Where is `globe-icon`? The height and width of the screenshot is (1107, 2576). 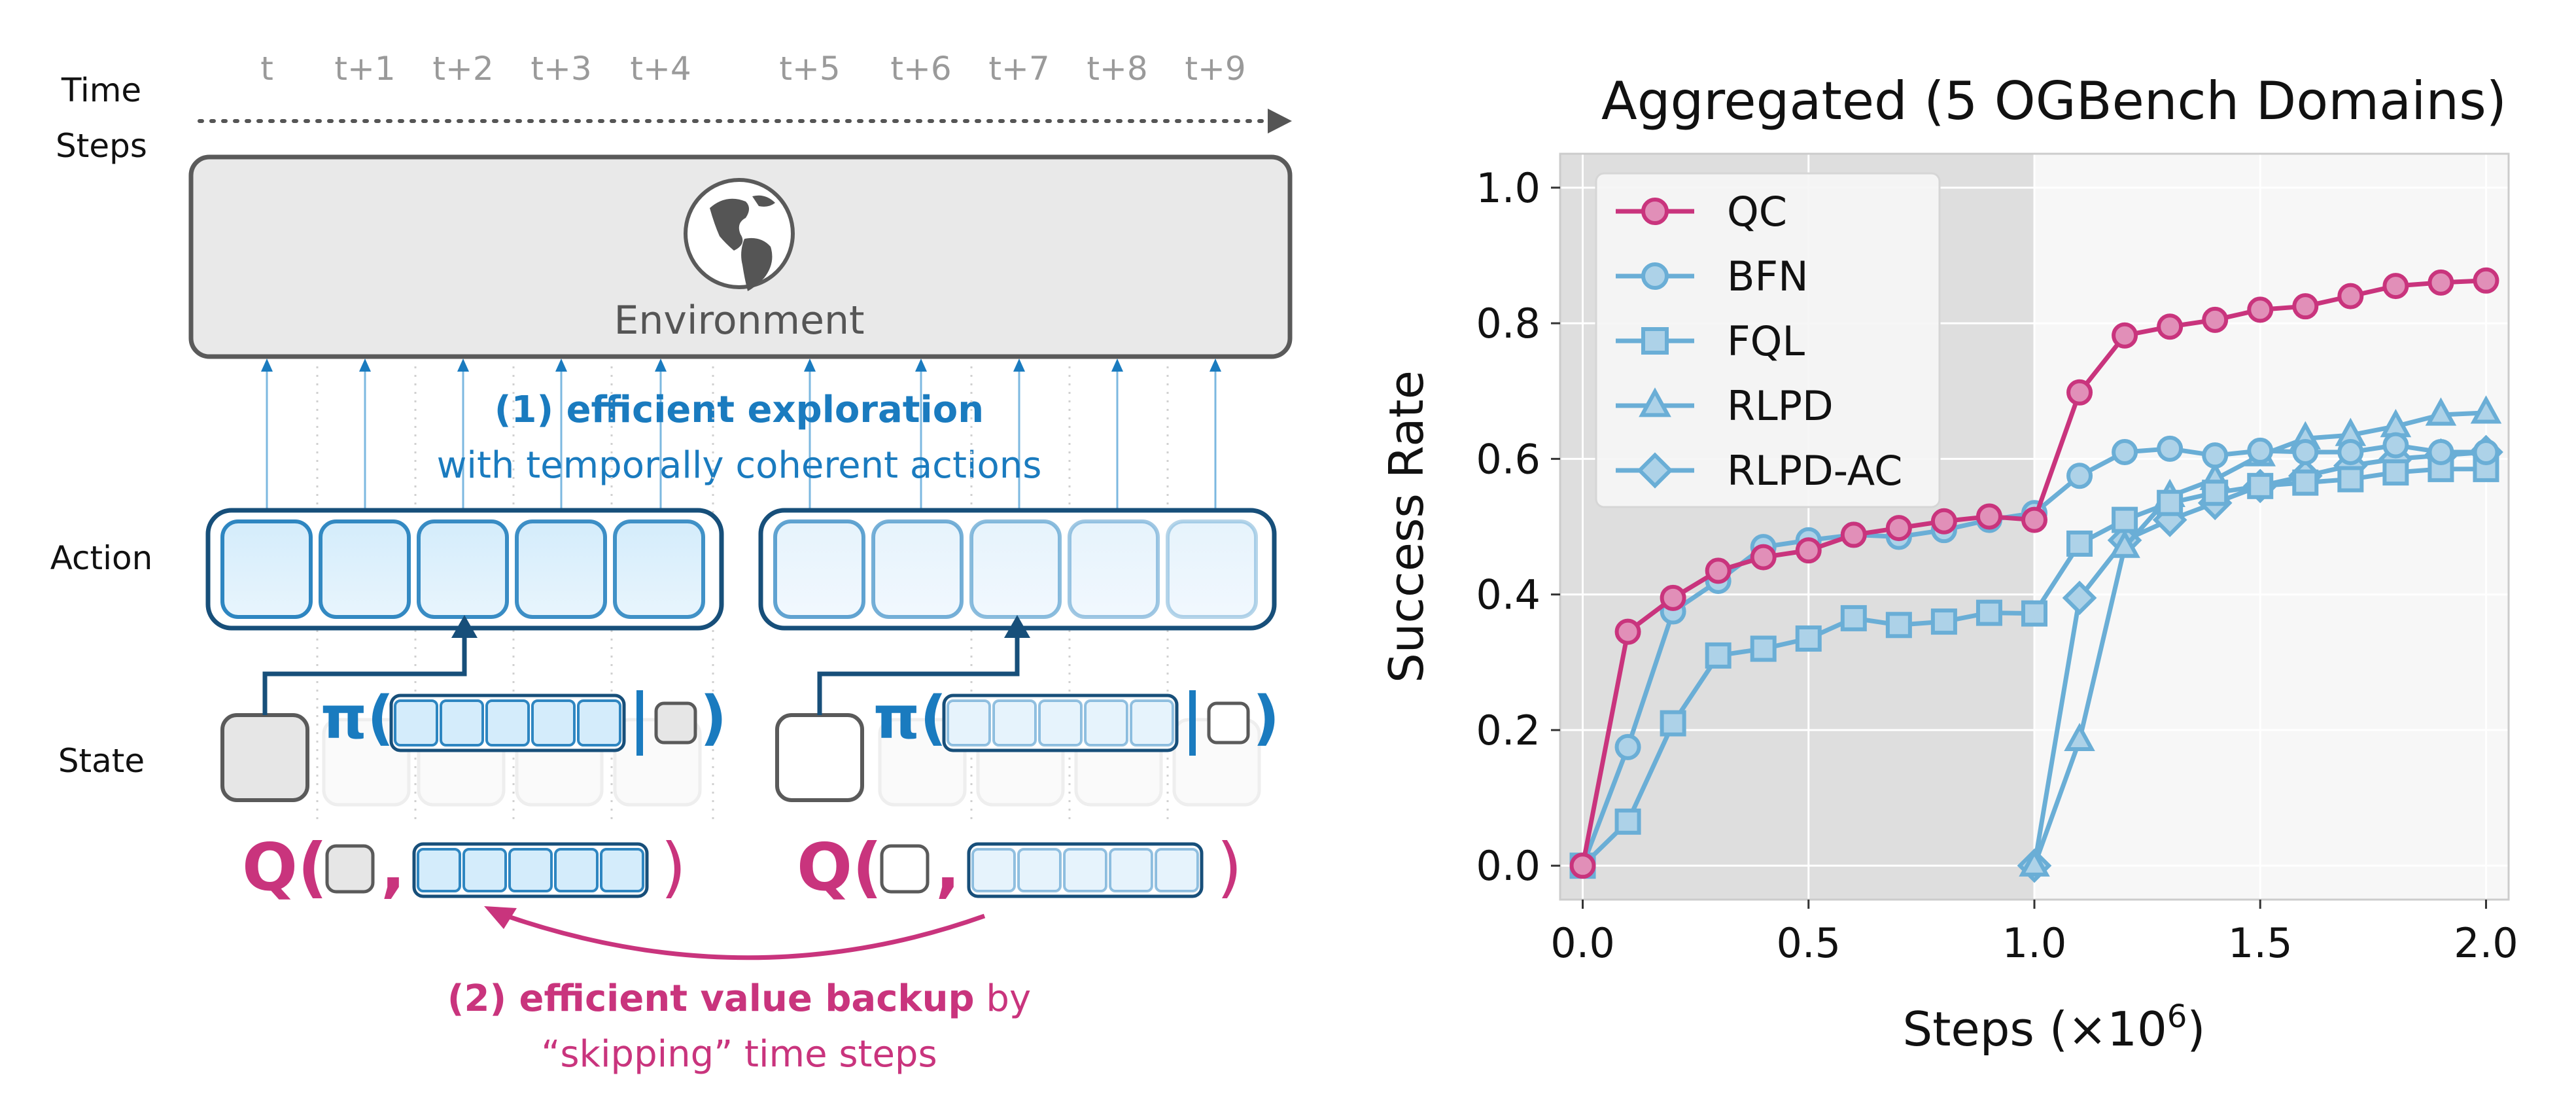
globe-icon is located at coordinates (740, 235).